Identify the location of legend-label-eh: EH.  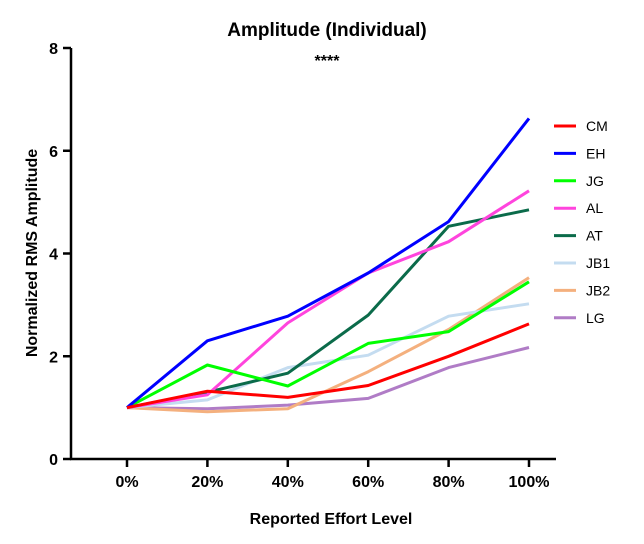
(595, 153).